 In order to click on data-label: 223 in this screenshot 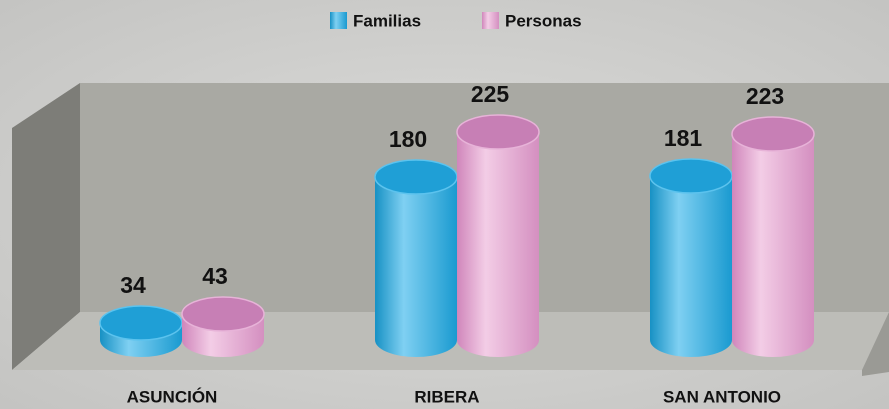, I will do `click(765, 96)`.